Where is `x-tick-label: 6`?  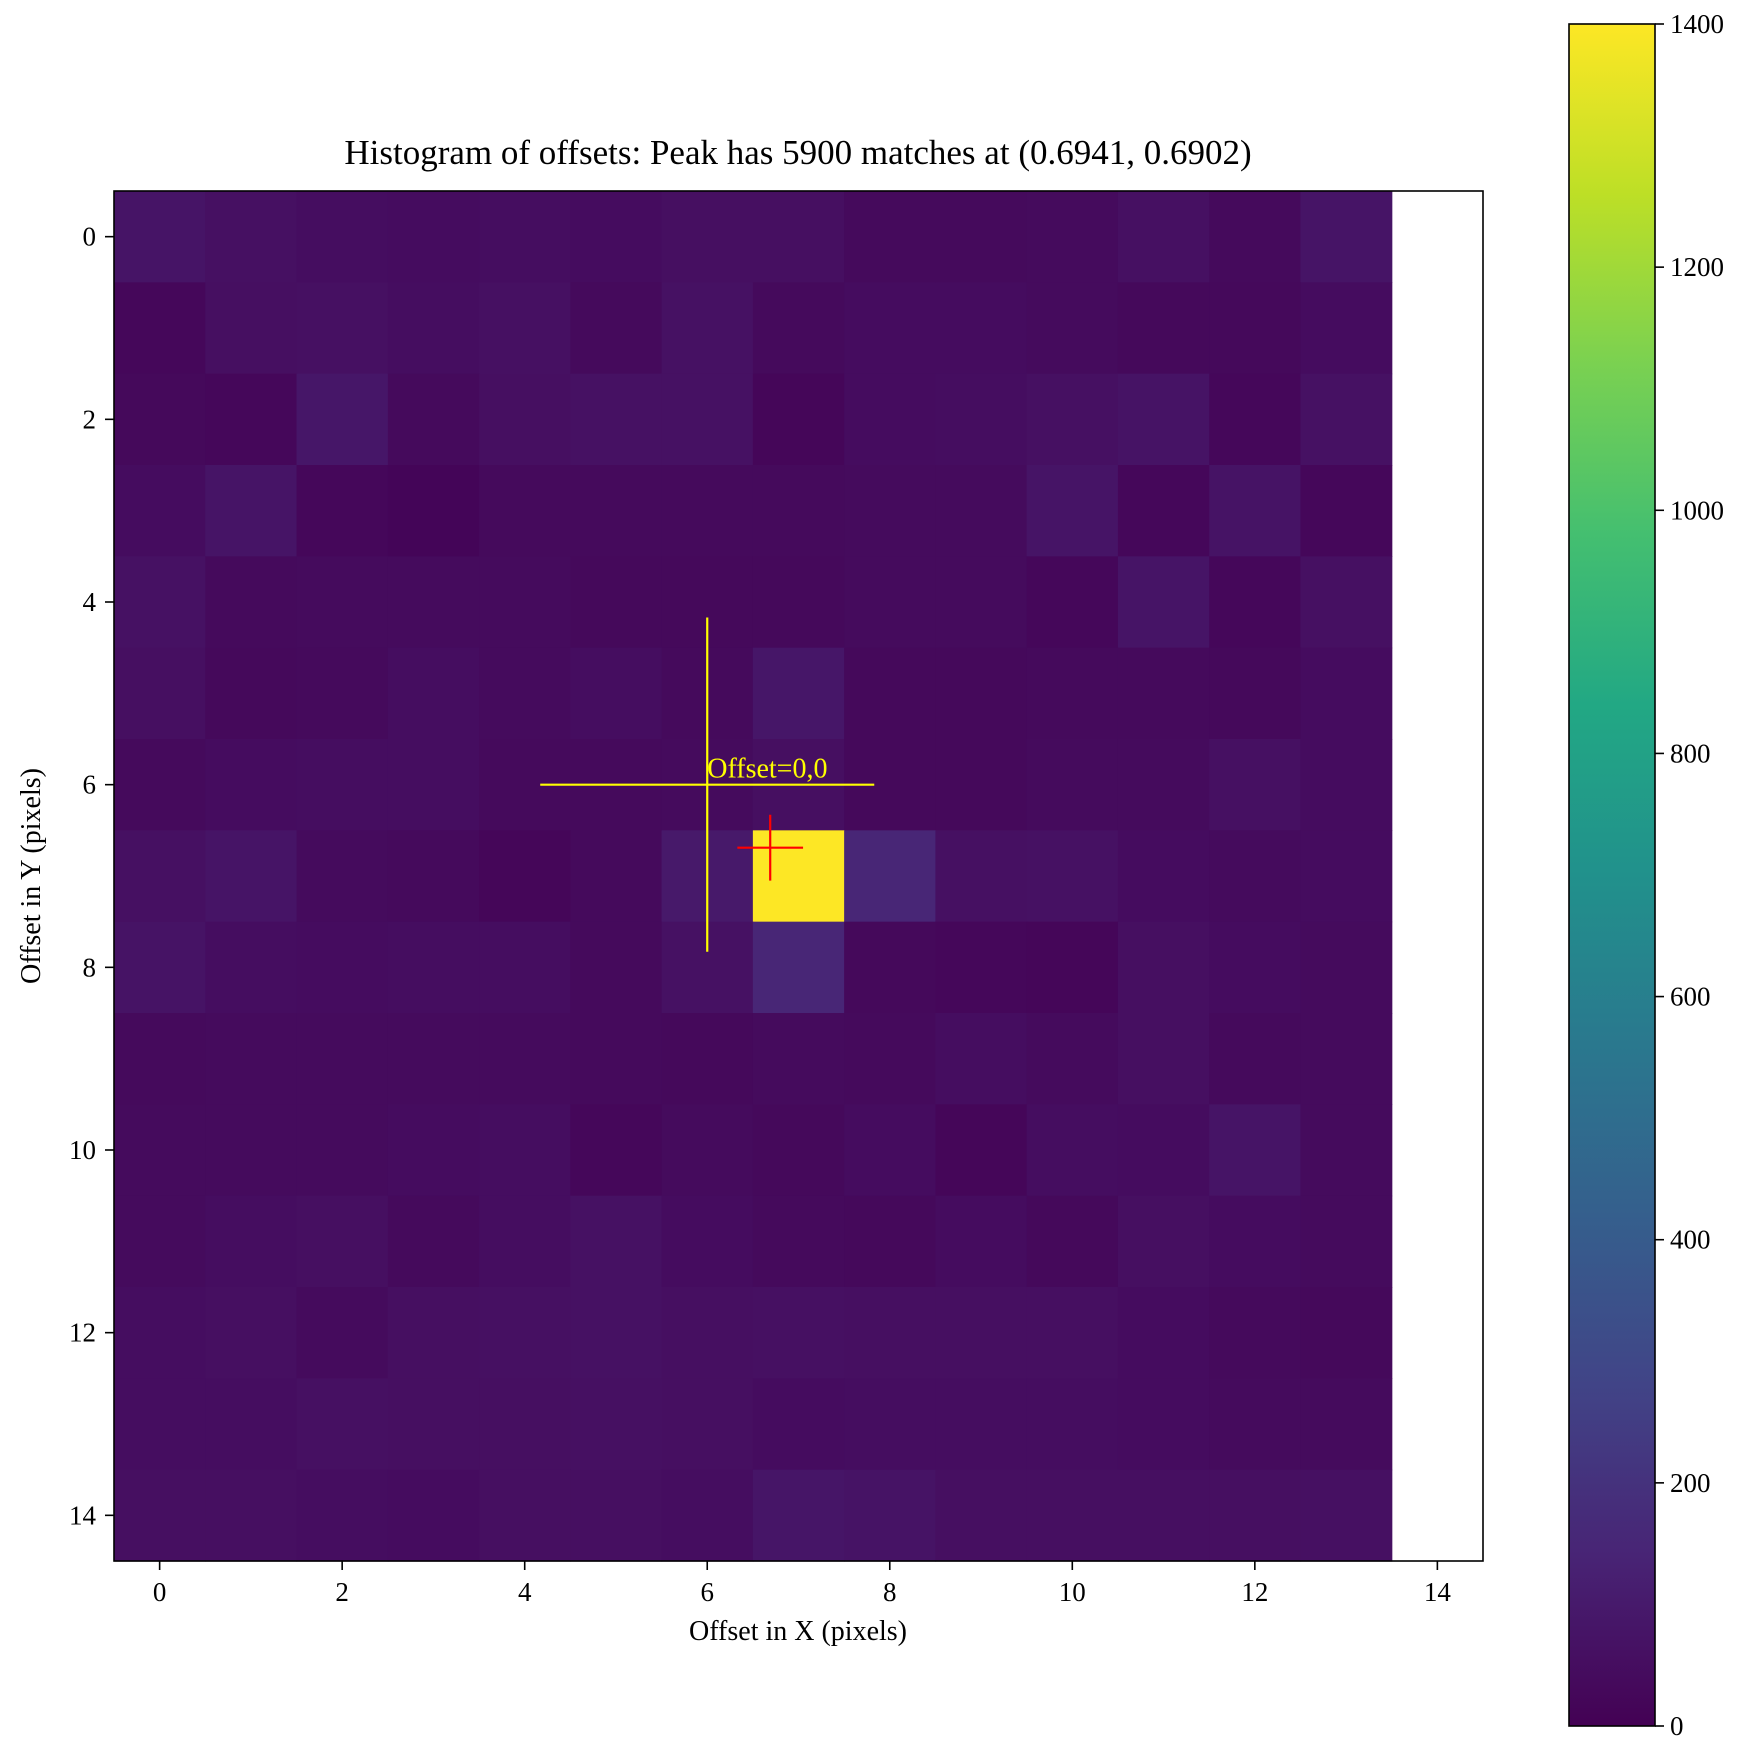 x-tick-label: 6 is located at coordinates (707, 1592).